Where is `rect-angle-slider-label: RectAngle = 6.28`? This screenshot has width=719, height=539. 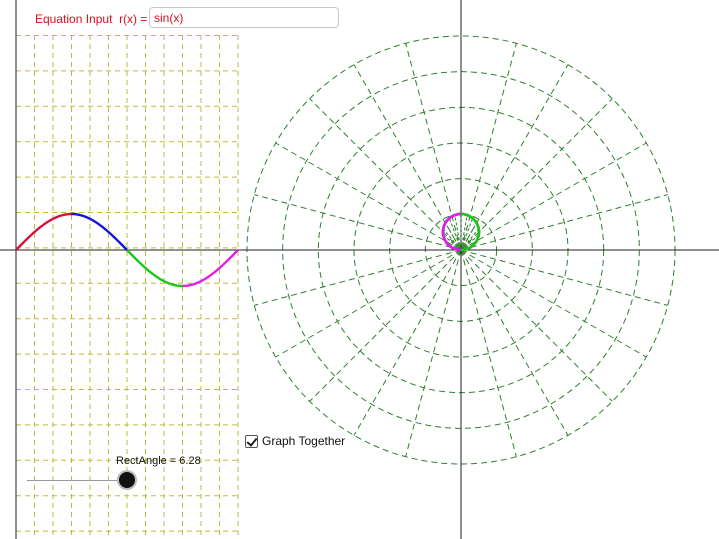 rect-angle-slider-label: RectAngle = 6.28 is located at coordinates (158, 461).